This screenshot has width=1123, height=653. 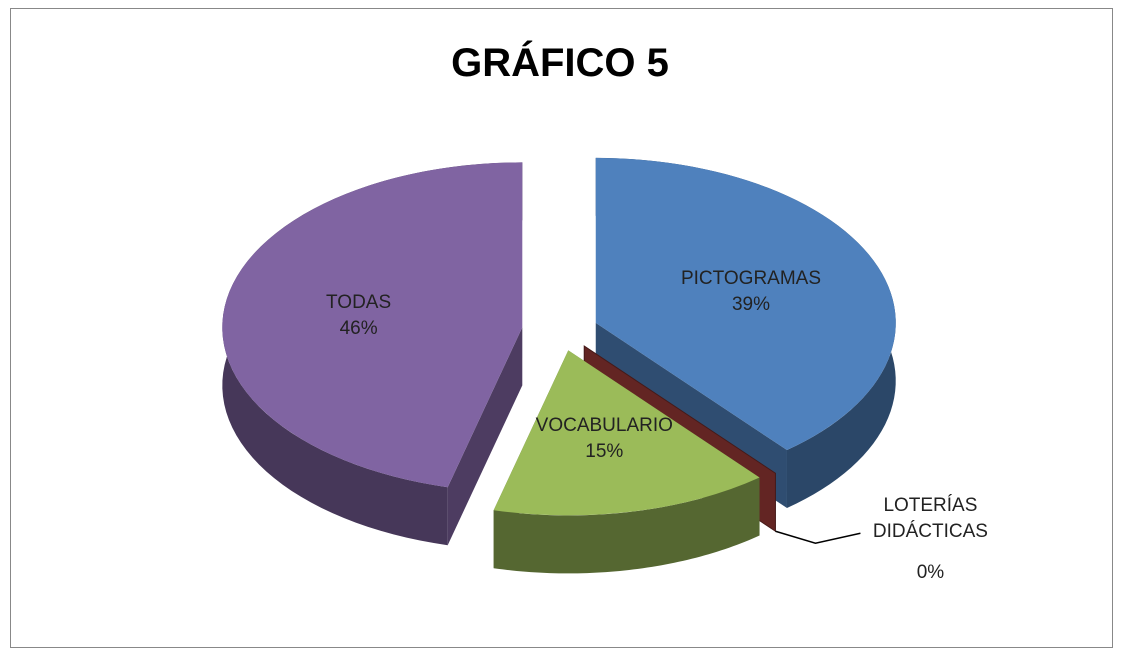 I want to click on slice-wall, so click(x=485, y=436).